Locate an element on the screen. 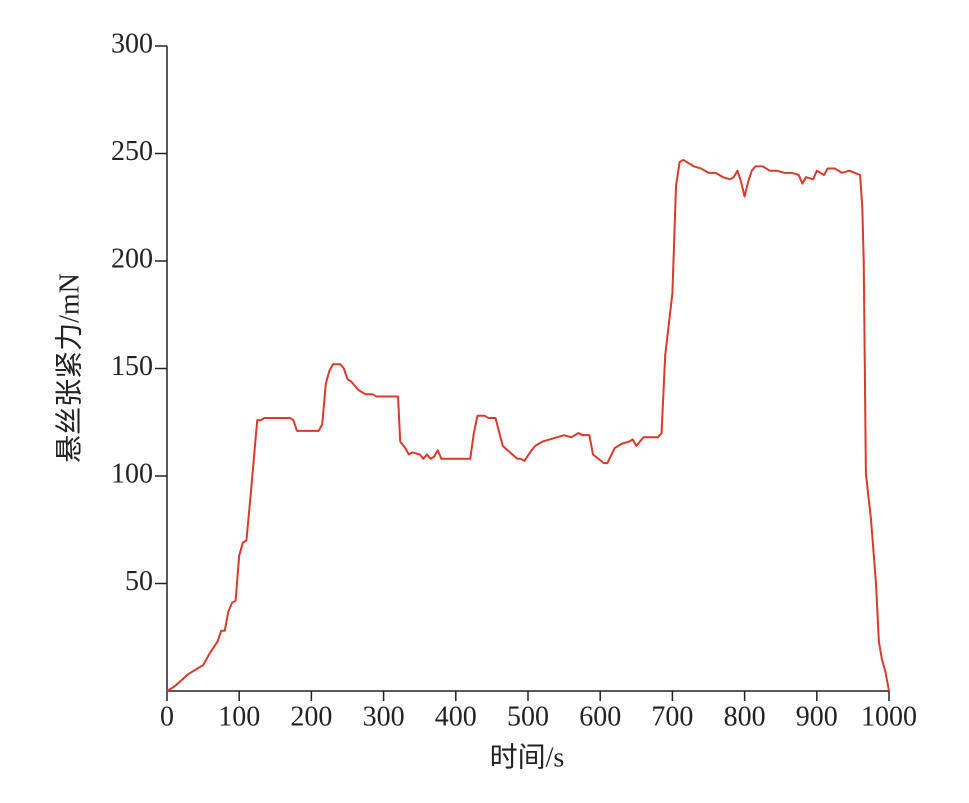 The width and height of the screenshot is (969, 803). y-tick-label: 200 is located at coordinates (132, 258).